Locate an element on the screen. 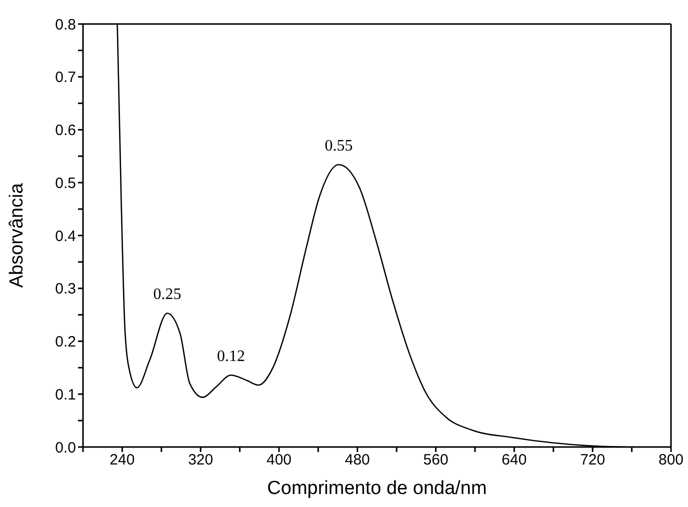  y-tick-label: 0.0 is located at coordinates (65, 447).